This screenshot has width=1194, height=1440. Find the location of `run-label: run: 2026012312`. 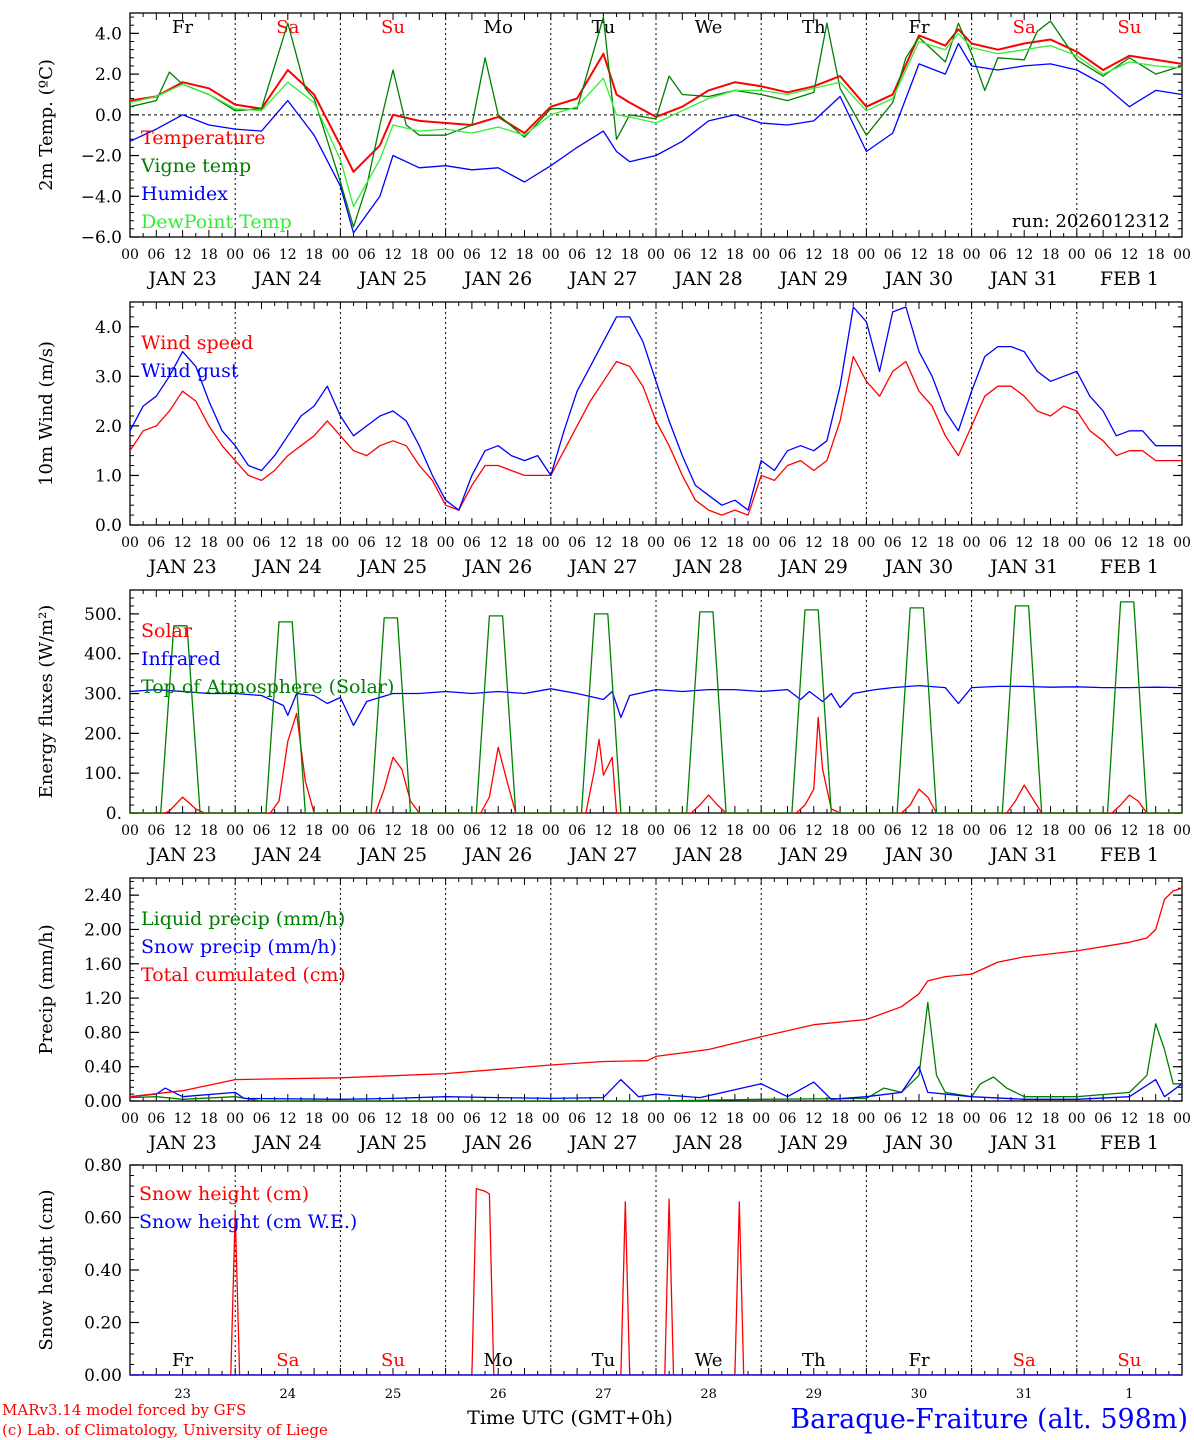

run-label: run: 2026012312 is located at coordinates (1091, 221).